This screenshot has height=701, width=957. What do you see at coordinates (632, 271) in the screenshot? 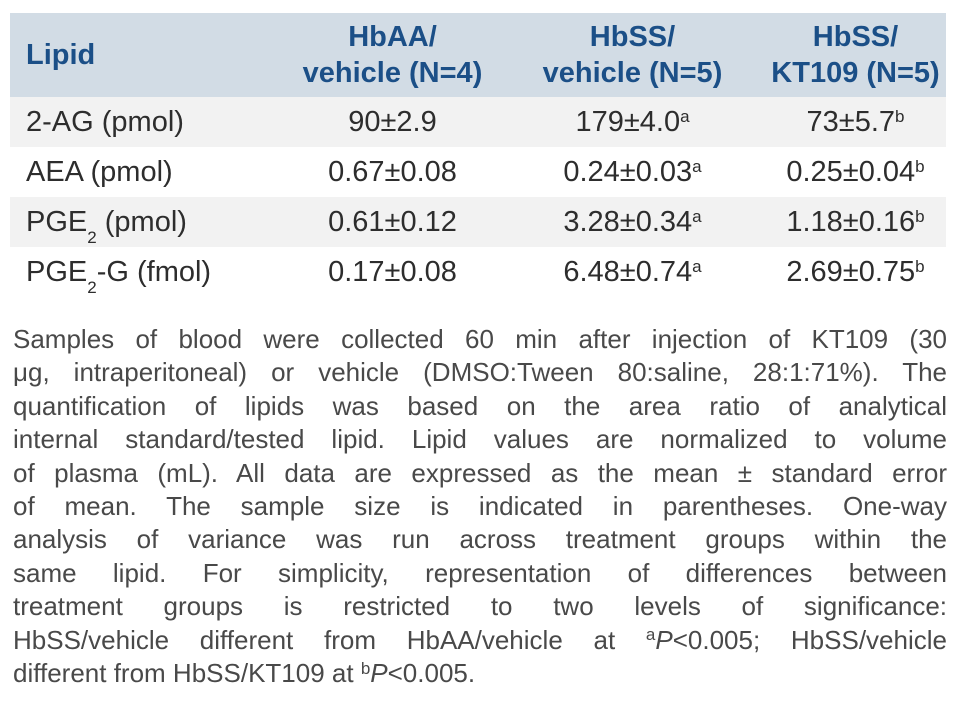
I see `value-cell: 6.48±0.74a` at bounding box center [632, 271].